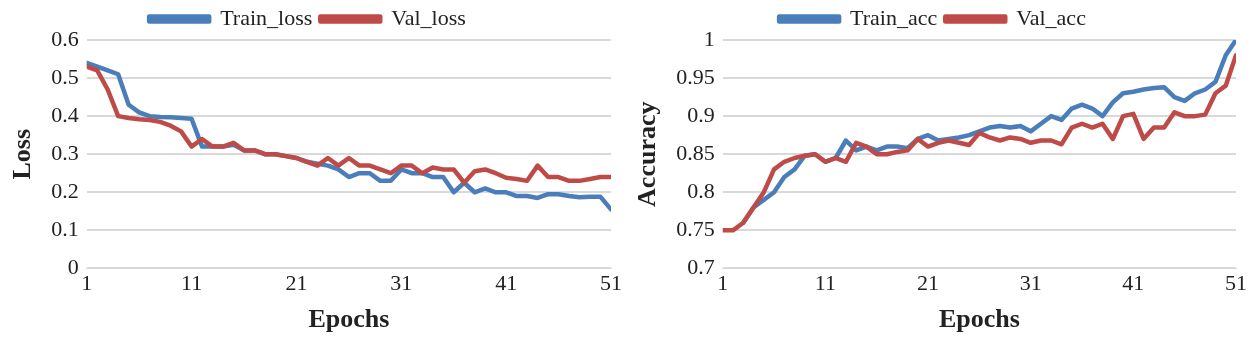 Image resolution: width=1250 pixels, height=344 pixels. Describe the element at coordinates (65, 76) in the screenshot. I see `y-tick-label: 0.5` at that location.